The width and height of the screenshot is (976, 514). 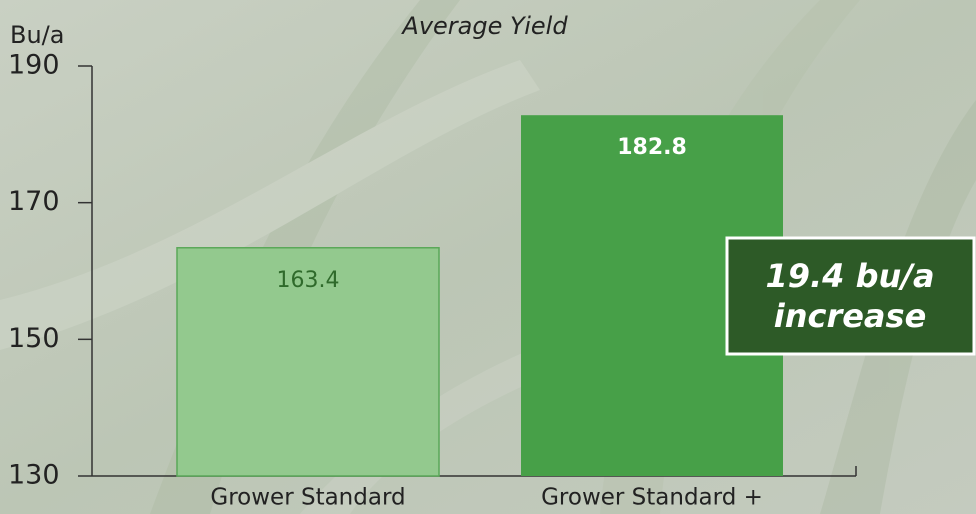 I want to click on annotation-text: 19.4 bu/a, so click(x=849, y=276).